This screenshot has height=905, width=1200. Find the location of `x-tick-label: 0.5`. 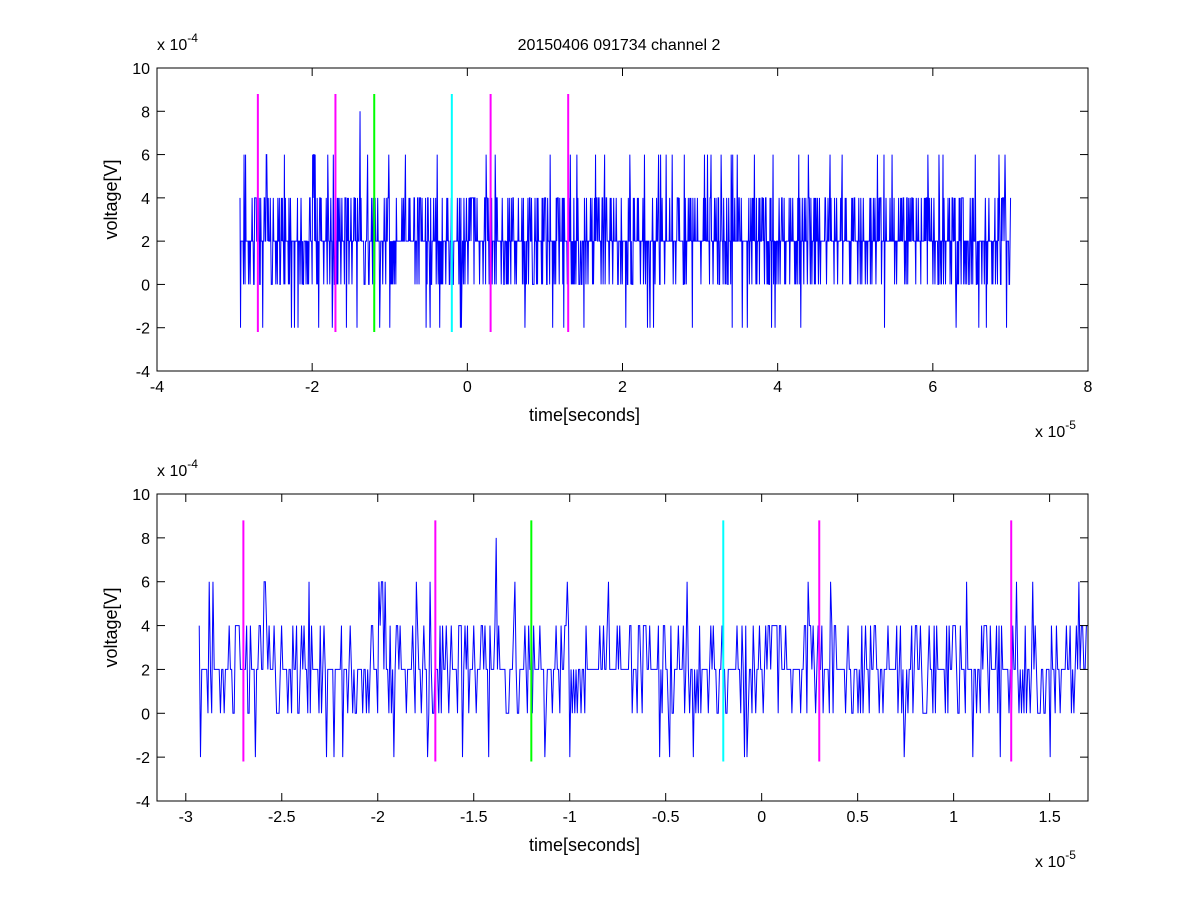

x-tick-label: 0.5 is located at coordinates (858, 817).